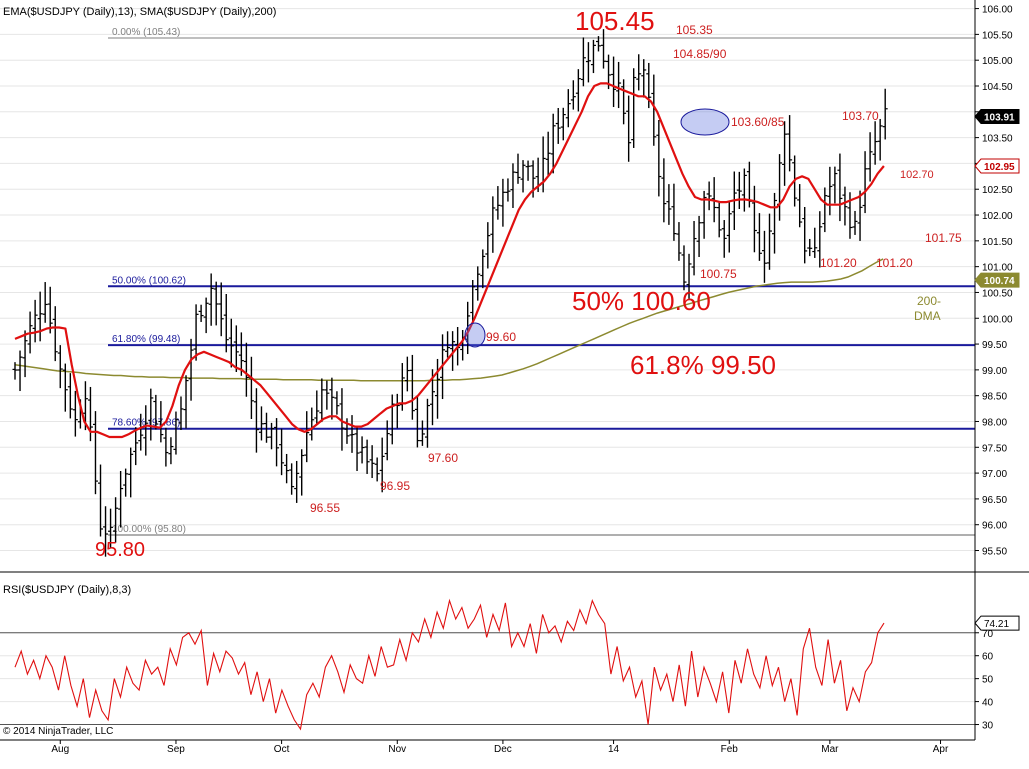 This screenshot has width=1029, height=769. Describe the element at coordinates (830, 749) in the screenshot. I see `x-tick-label: Mar` at that location.